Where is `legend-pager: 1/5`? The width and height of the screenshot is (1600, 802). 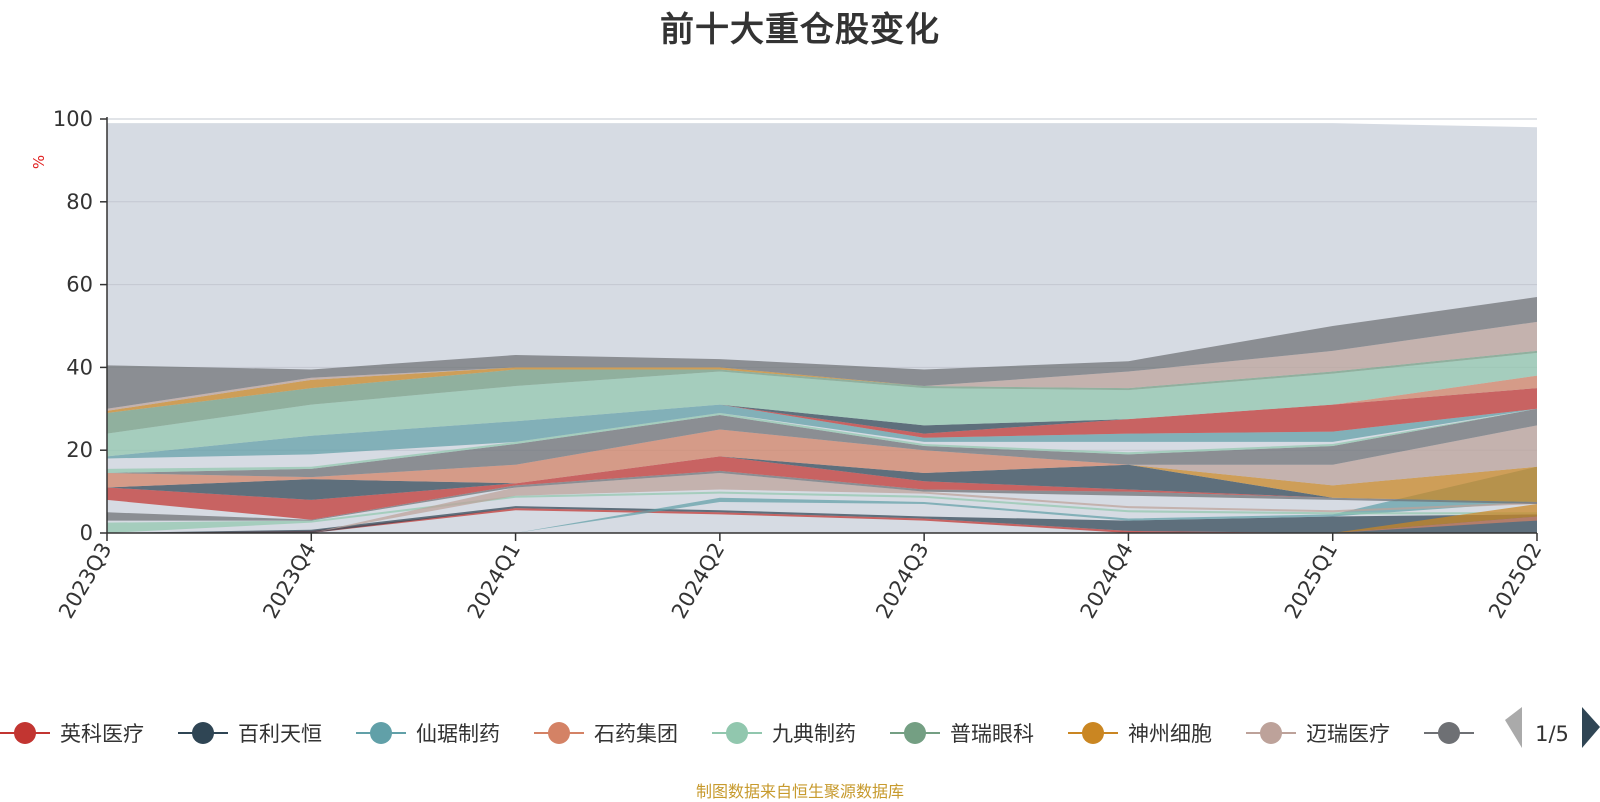 legend-pager: 1/5 is located at coordinates (1552, 727).